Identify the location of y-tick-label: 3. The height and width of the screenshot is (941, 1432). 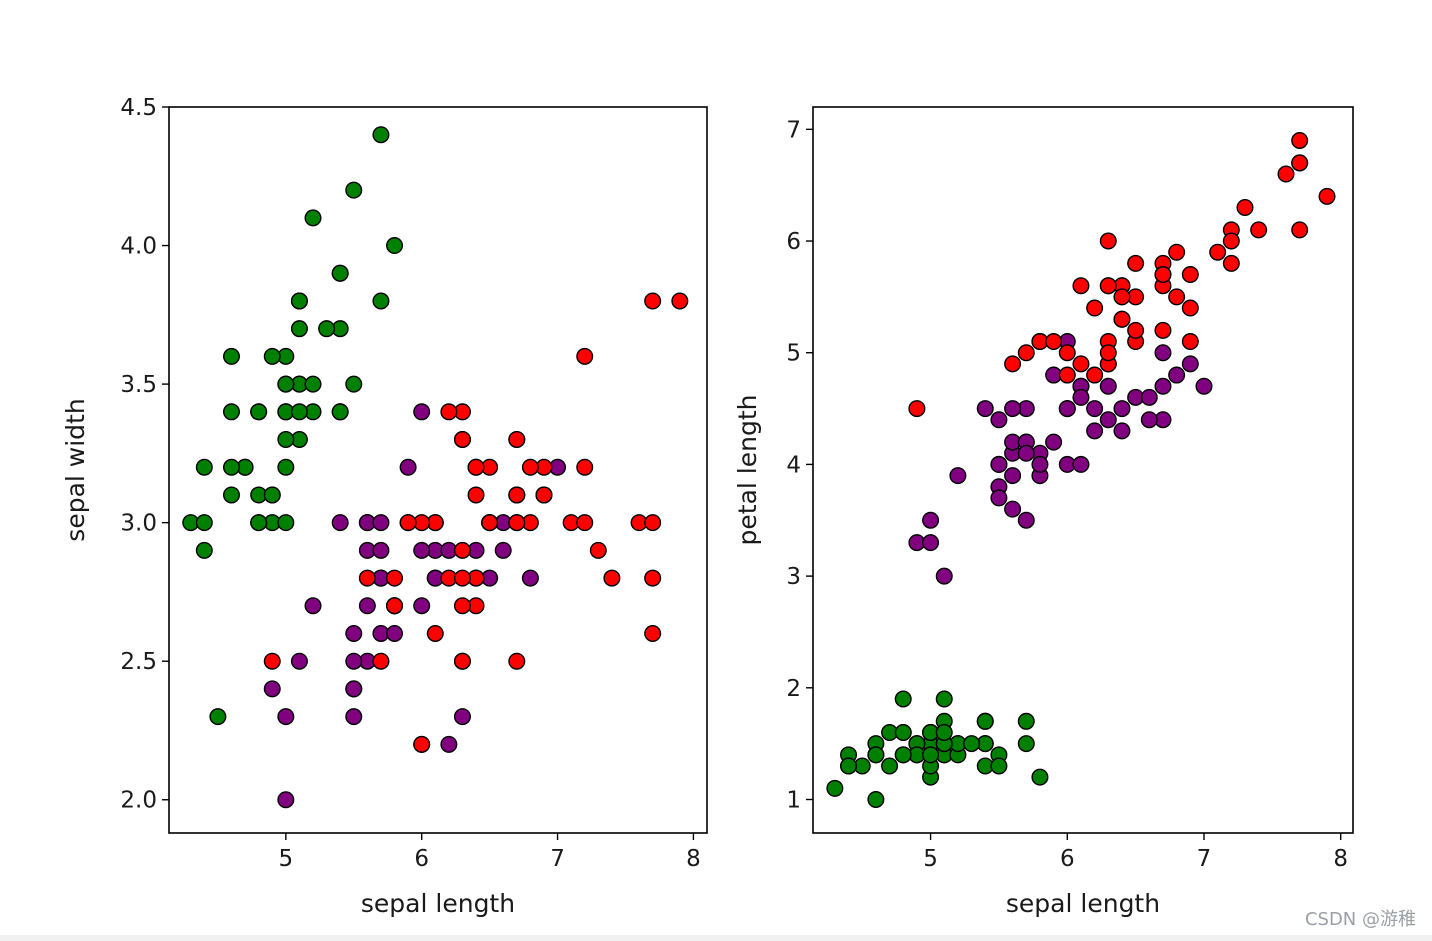
(793, 577).